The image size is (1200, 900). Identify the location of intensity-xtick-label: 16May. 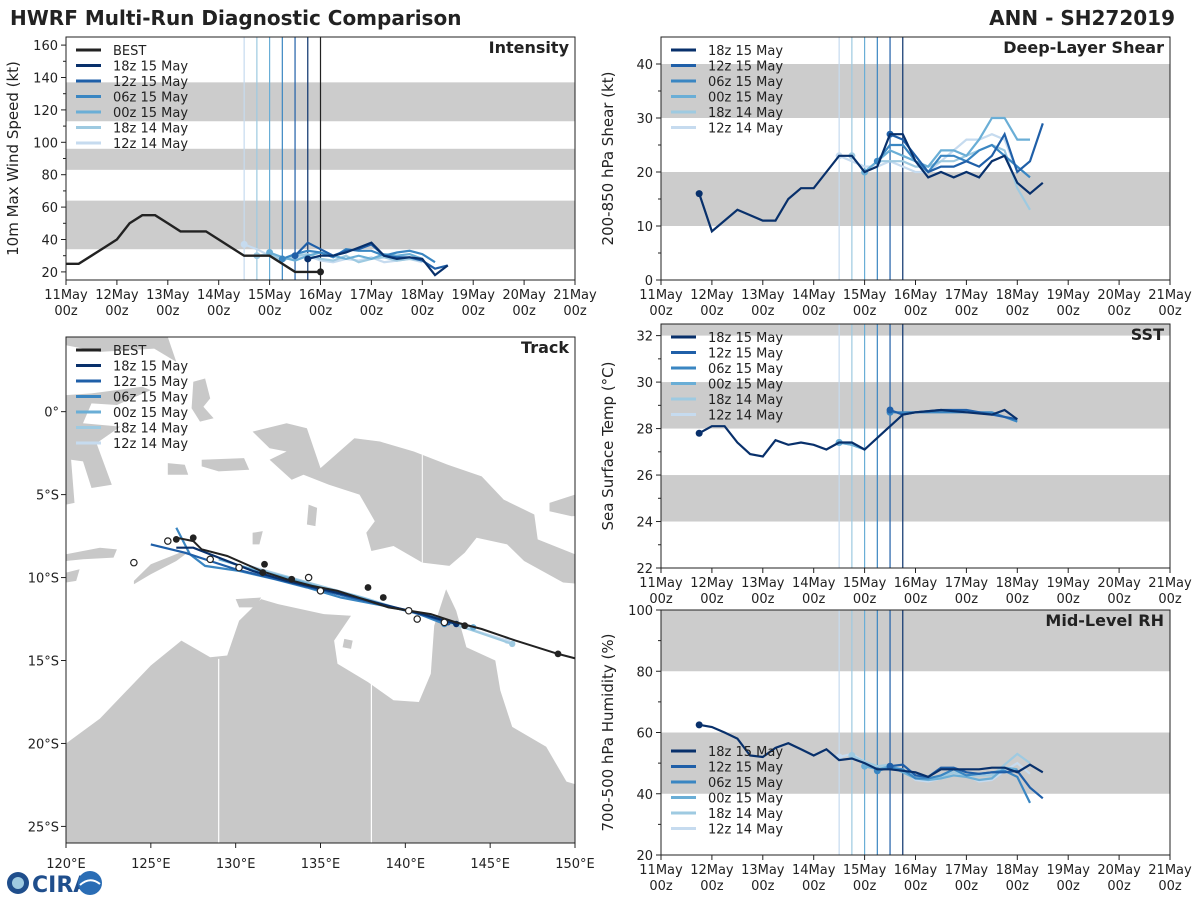
(321, 295).